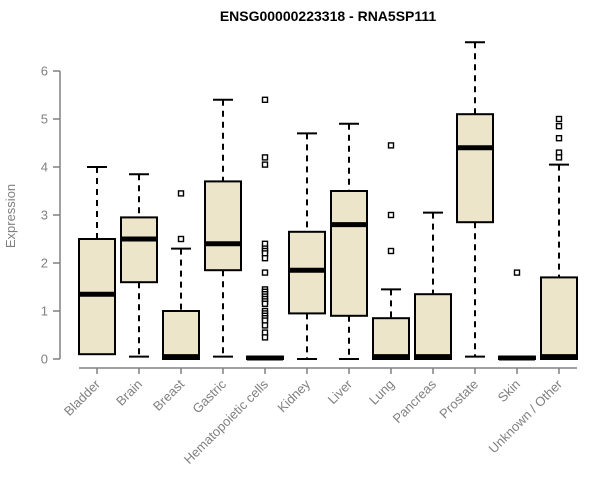 This screenshot has height=500, width=600. Describe the element at coordinates (168, 394) in the screenshot. I see `x-category-label: Breast` at that location.